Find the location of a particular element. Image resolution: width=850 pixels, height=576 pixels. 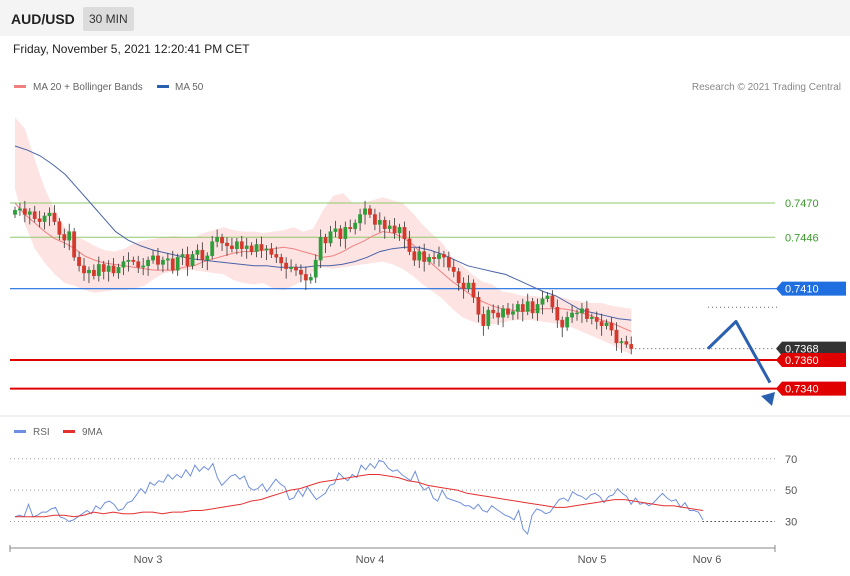

header-bar: AUD/USD 30 MIN is located at coordinates (425, 18).